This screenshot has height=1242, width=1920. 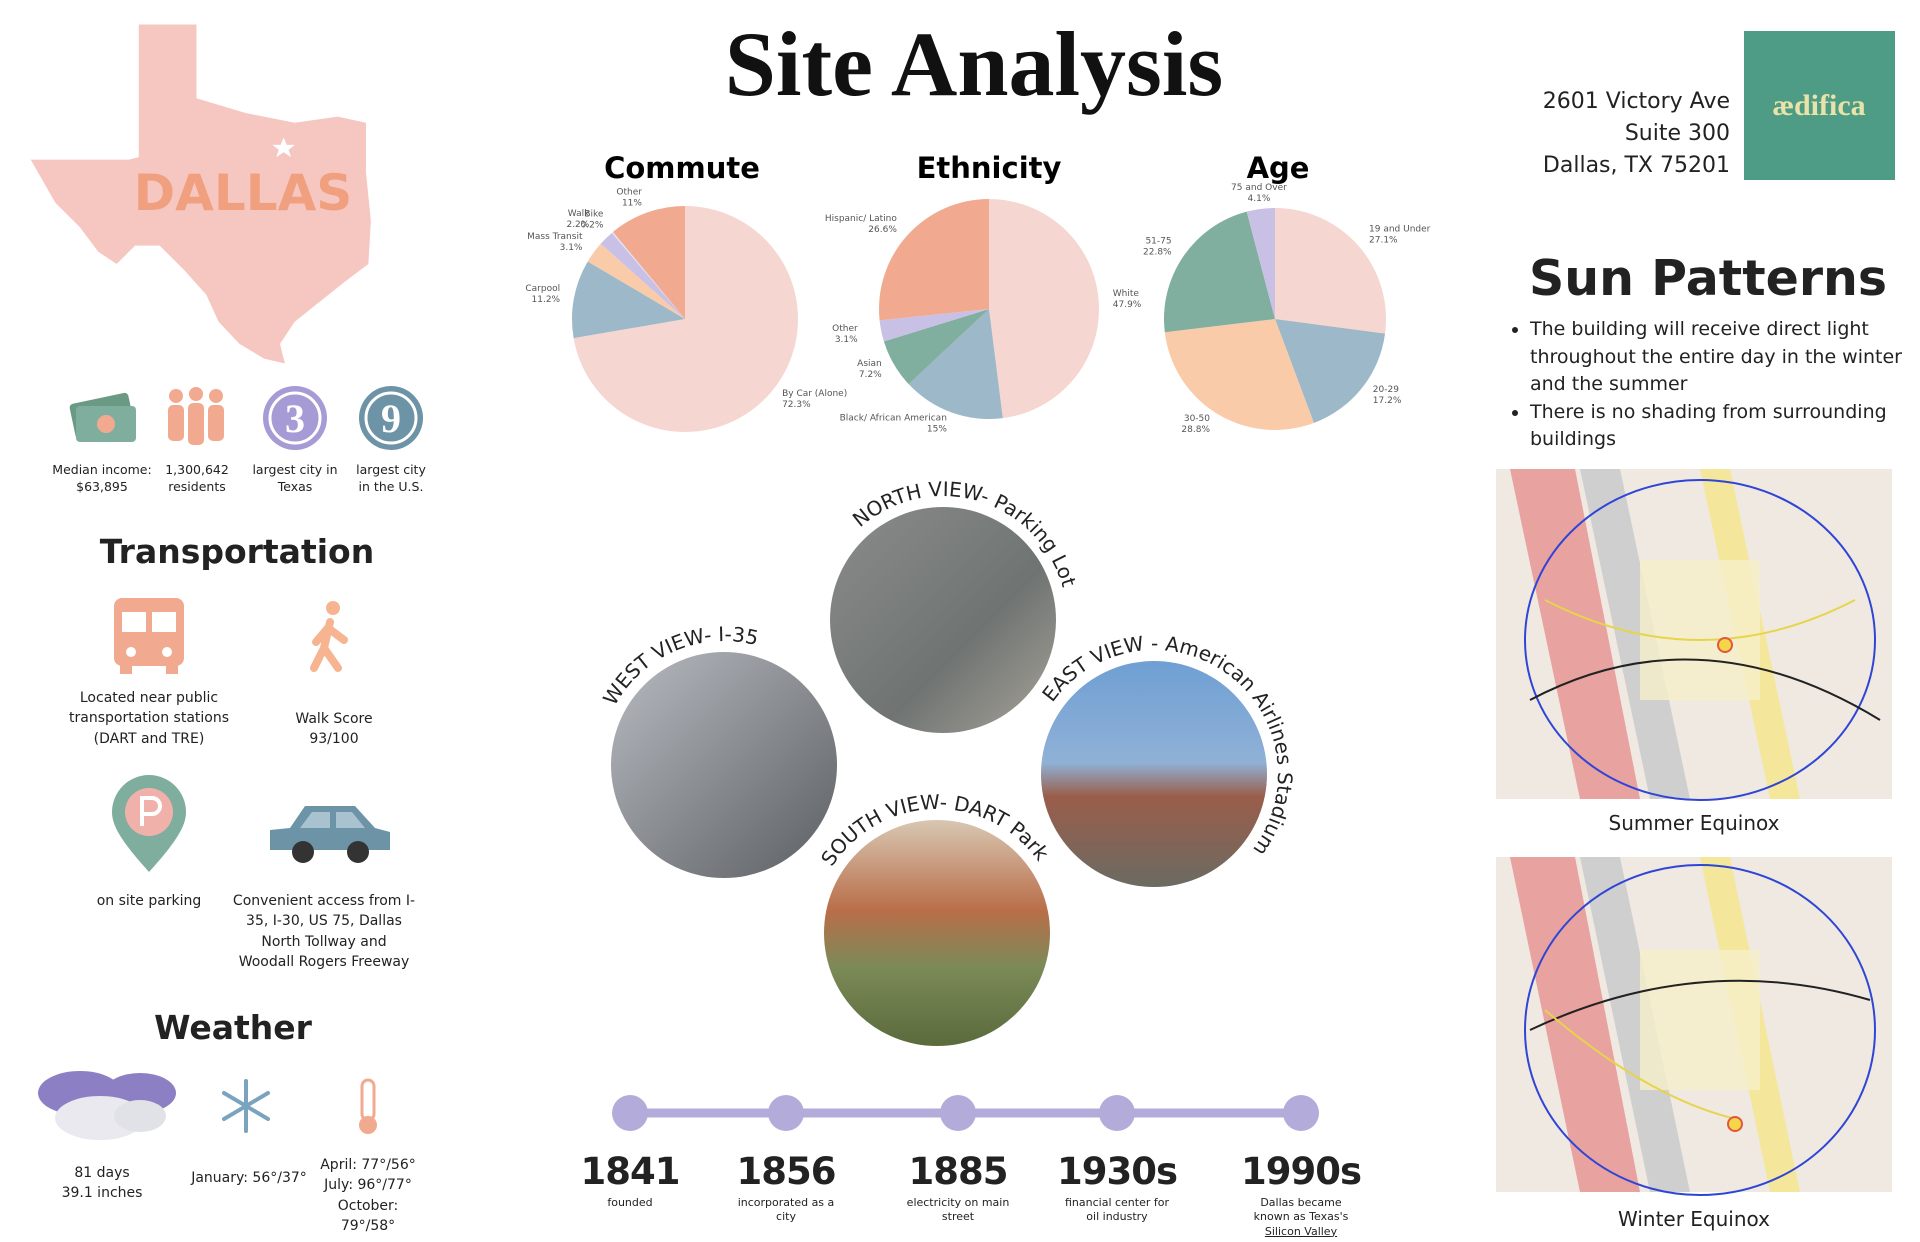 I want to click on timeline-caption: financial center for oil industry, so click(x=1117, y=1210).